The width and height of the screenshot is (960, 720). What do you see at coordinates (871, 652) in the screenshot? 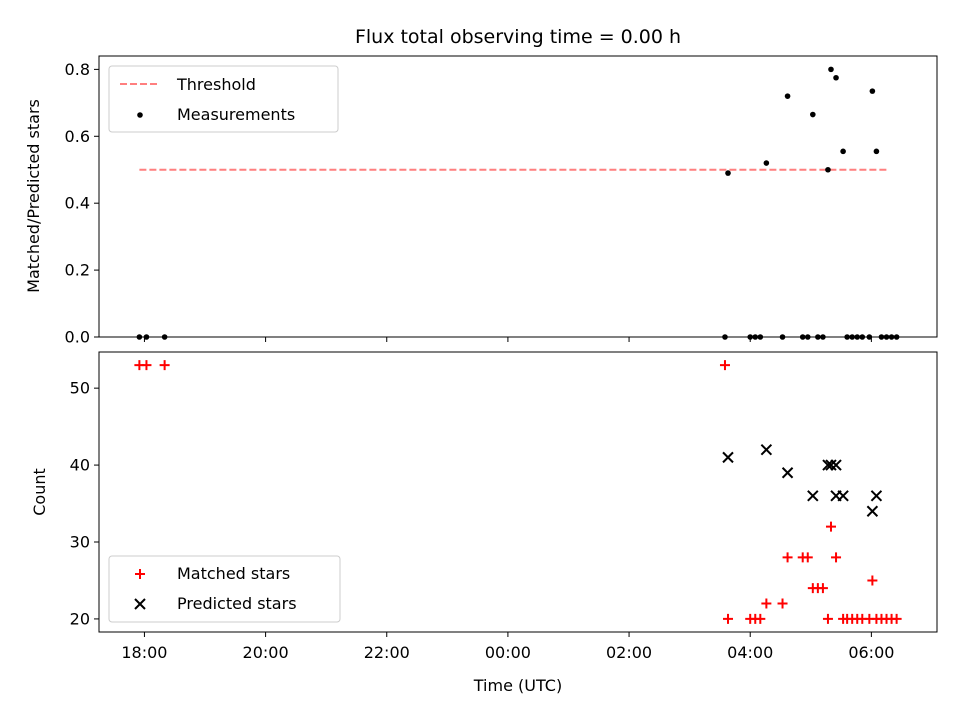
I see `bottom-xtick-label: 06:00` at bounding box center [871, 652].